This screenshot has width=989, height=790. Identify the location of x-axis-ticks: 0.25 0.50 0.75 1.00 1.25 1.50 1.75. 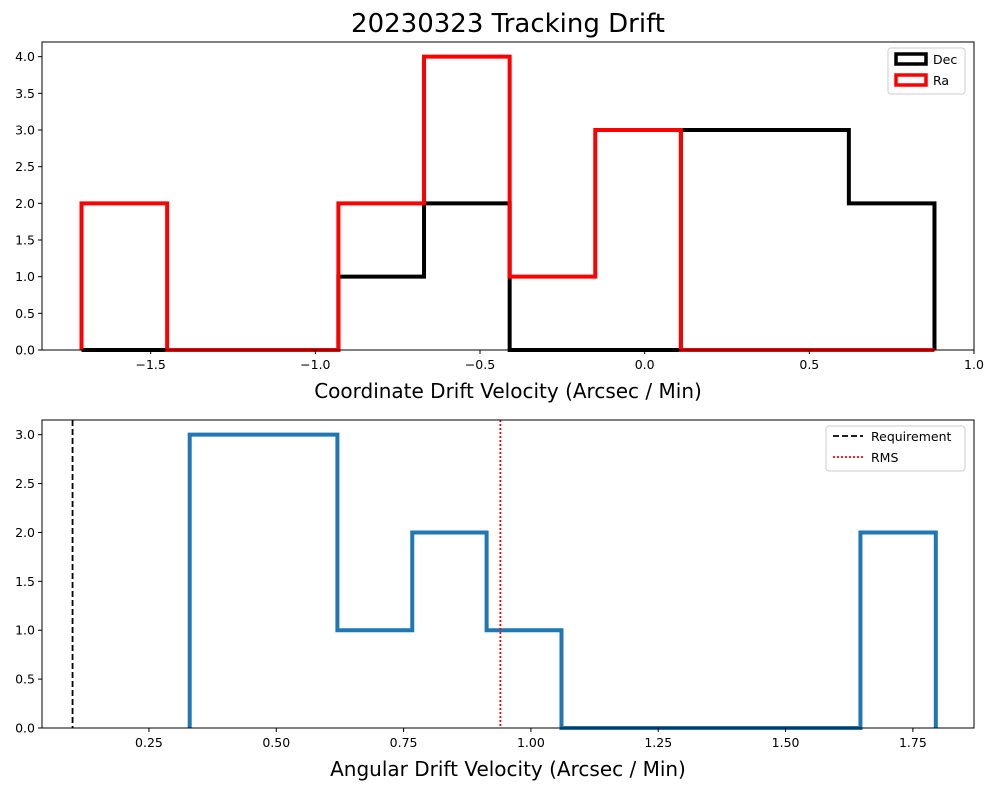
(531, 739).